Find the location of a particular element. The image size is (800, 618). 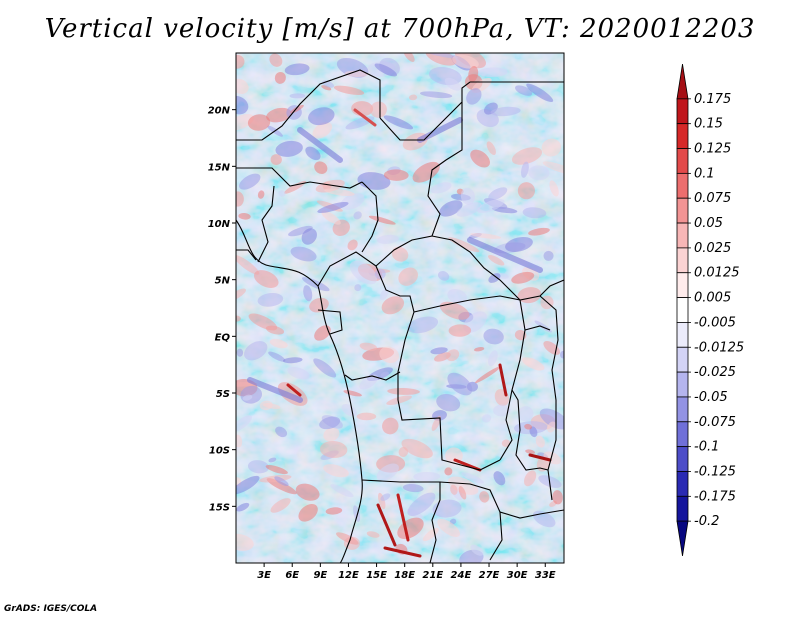

colorbar-label: -0.1 is located at coordinates (706, 447).